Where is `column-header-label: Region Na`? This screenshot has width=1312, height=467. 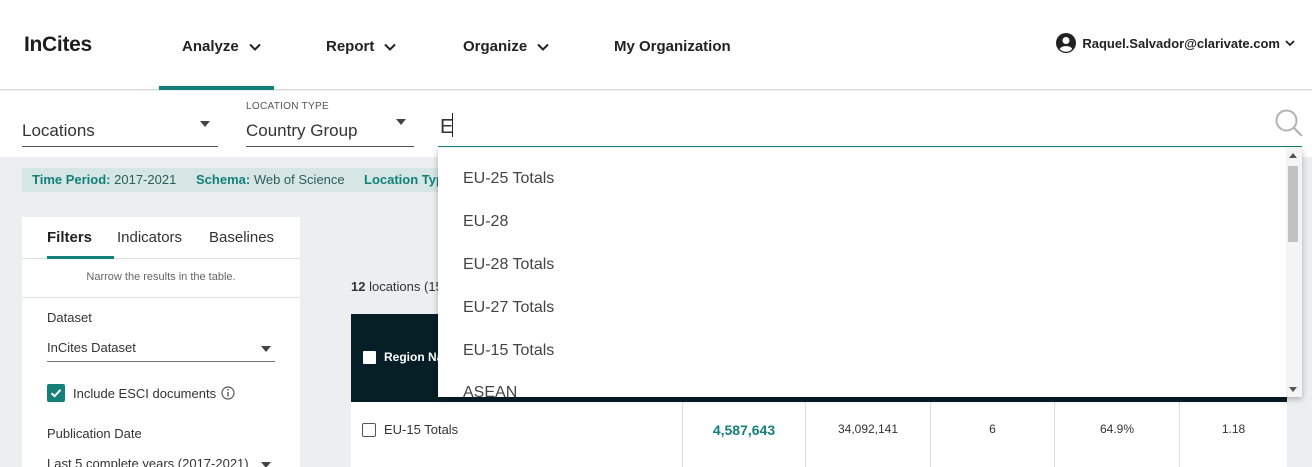 column-header-label: Region Na is located at coordinates (414, 357).